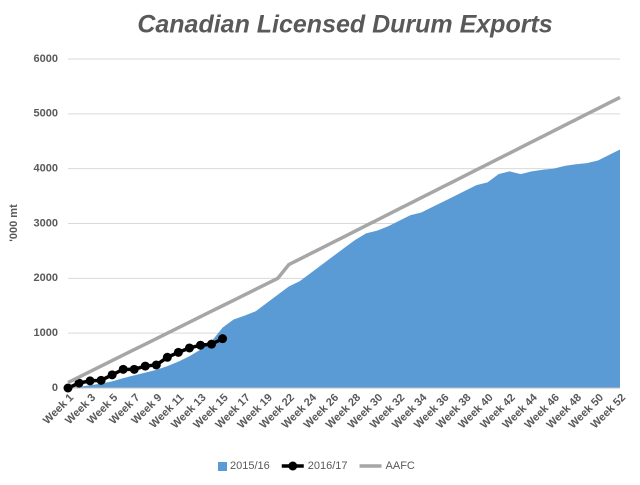 Image resolution: width=640 pixels, height=485 pixels. Describe the element at coordinates (328, 466) in the screenshot. I see `legend-label: 2016/17` at that location.